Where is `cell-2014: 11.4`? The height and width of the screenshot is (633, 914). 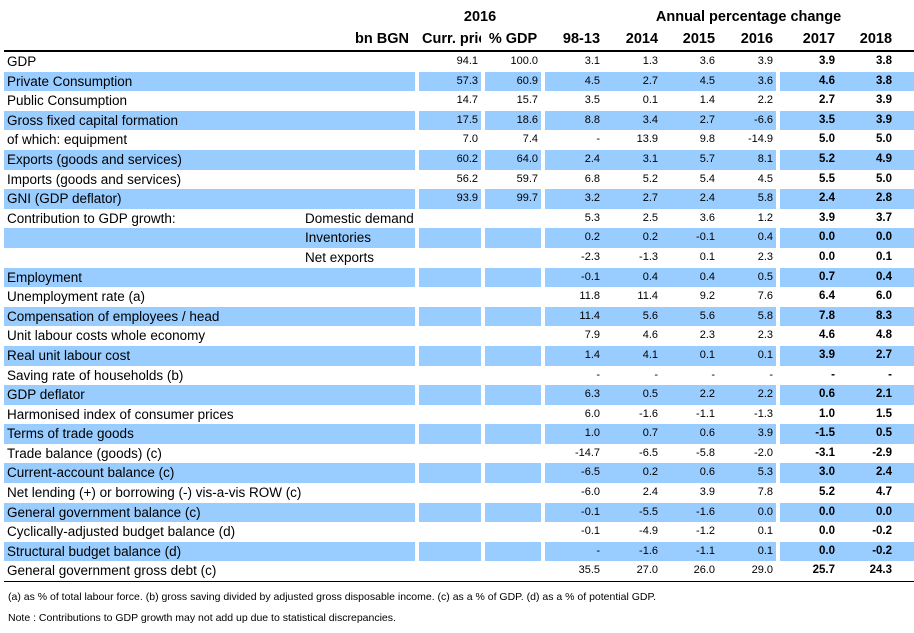 cell-2014: 11.4 is located at coordinates (648, 296).